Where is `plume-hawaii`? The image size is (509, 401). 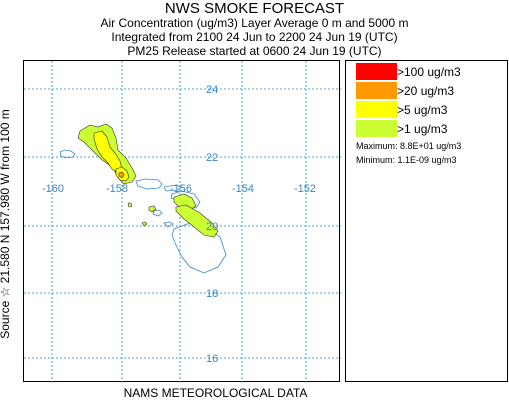 plume-hawaii is located at coordinates (197, 221).